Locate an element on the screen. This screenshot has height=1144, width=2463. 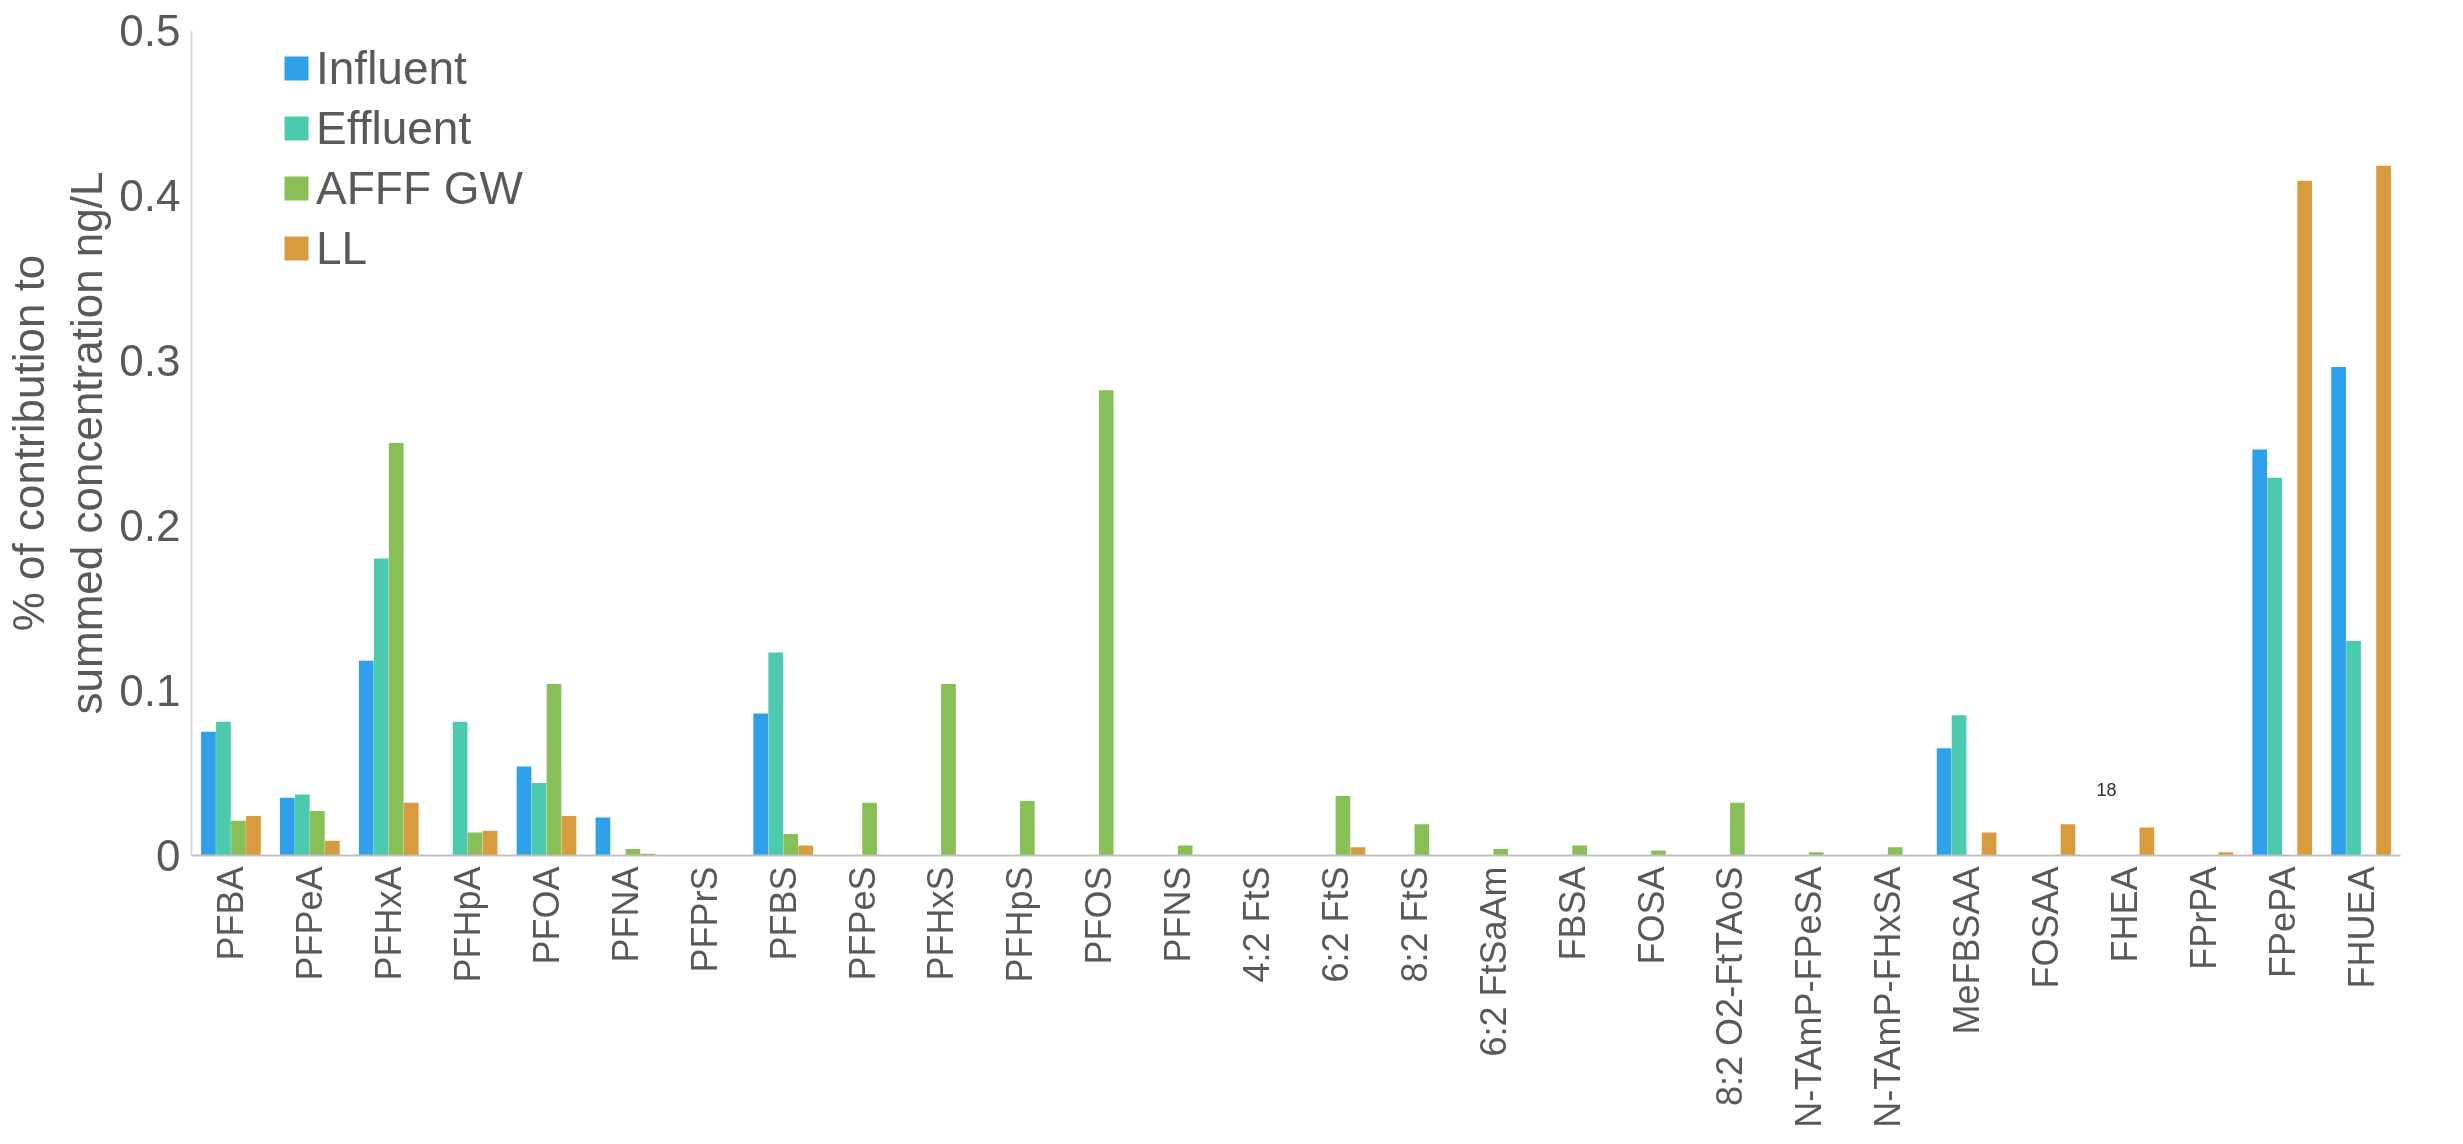
y-tick-label: 0.3 is located at coordinates (150, 360).